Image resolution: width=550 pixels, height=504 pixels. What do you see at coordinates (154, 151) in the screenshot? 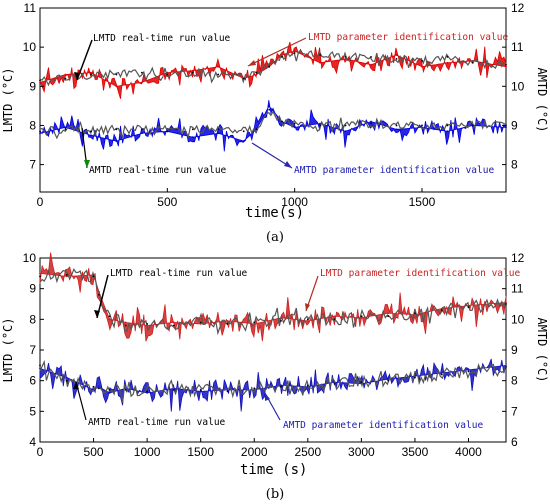
I see `panel-a-annotation-amtd-real: AMTD real-time run value` at bounding box center [154, 151].